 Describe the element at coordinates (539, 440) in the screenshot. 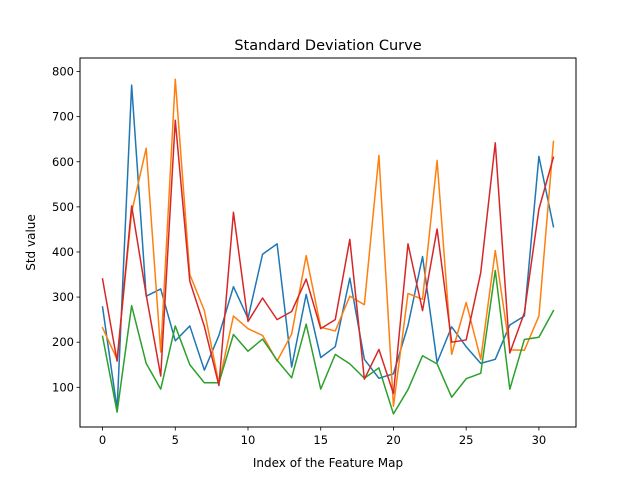

I see `x-tick-label: 30` at that location.